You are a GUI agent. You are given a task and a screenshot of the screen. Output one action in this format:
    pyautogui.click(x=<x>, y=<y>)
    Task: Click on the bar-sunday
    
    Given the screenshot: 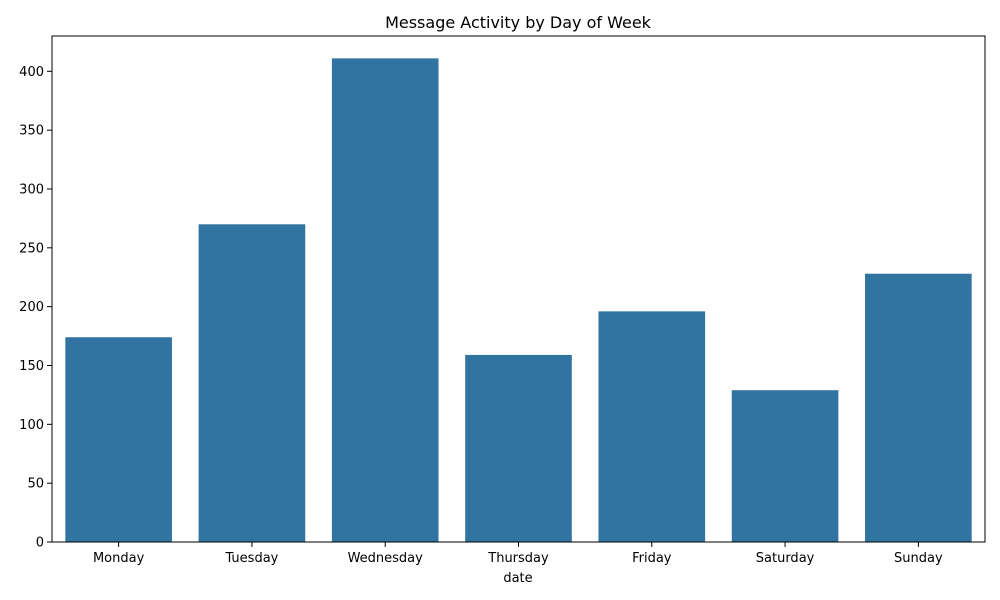 What is the action you would take?
    pyautogui.click(x=918, y=407)
    